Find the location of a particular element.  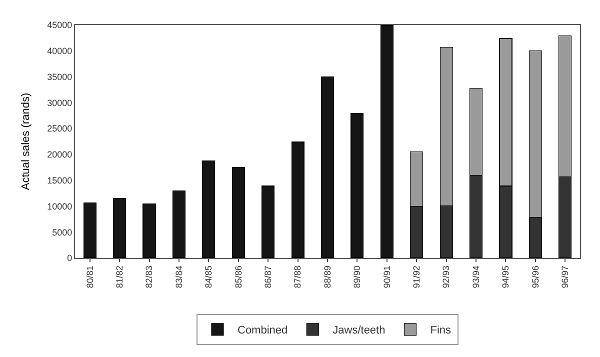

y-tick-label: 25000 is located at coordinates (59, 129).